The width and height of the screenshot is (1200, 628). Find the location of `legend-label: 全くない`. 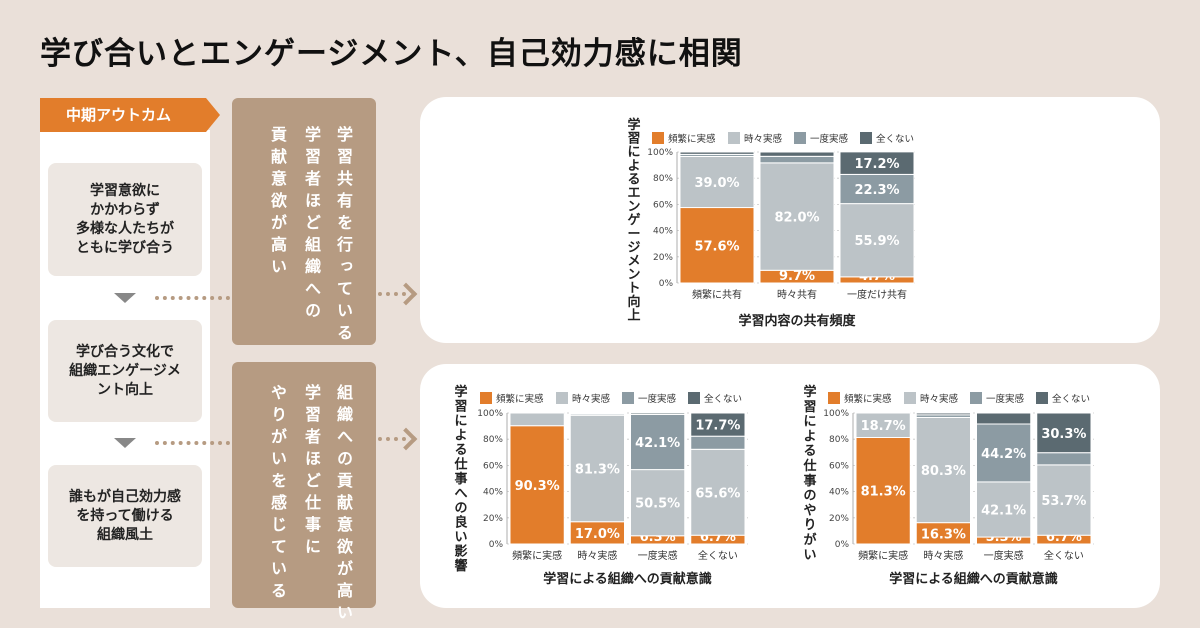

legend-label: 全くない is located at coordinates (1071, 399).